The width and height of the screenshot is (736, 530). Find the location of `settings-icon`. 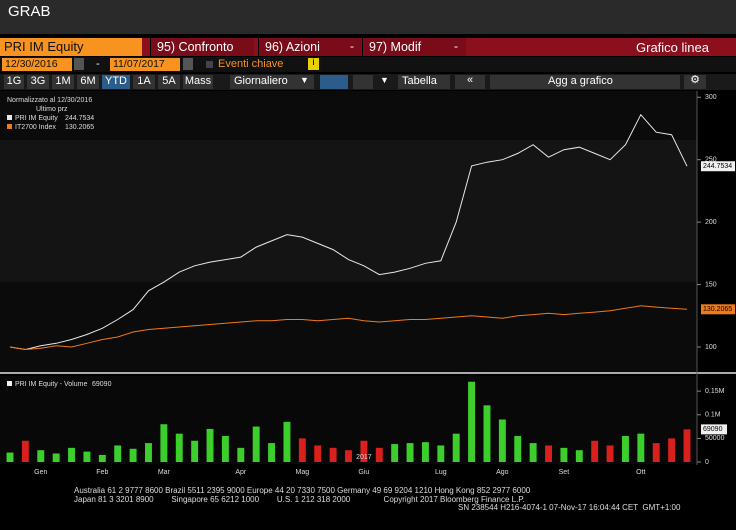

settings-icon is located at coordinates (363, 82).